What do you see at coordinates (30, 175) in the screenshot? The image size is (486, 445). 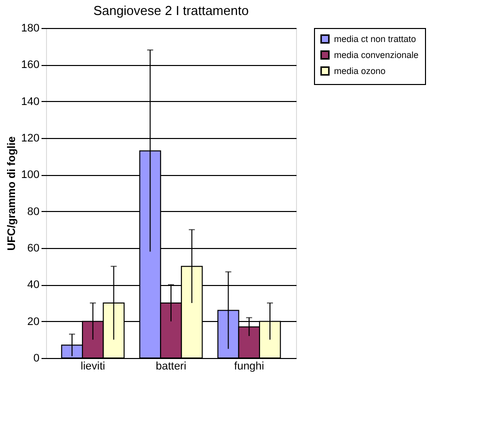 I see `y-tick-label: 100` at bounding box center [30, 175].